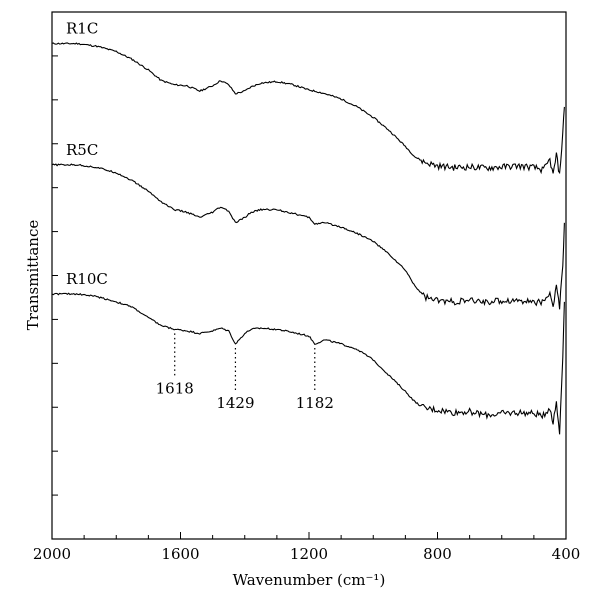  What do you see at coordinates (82, 29) in the screenshot?
I see `series-label: R1C` at bounding box center [82, 29].